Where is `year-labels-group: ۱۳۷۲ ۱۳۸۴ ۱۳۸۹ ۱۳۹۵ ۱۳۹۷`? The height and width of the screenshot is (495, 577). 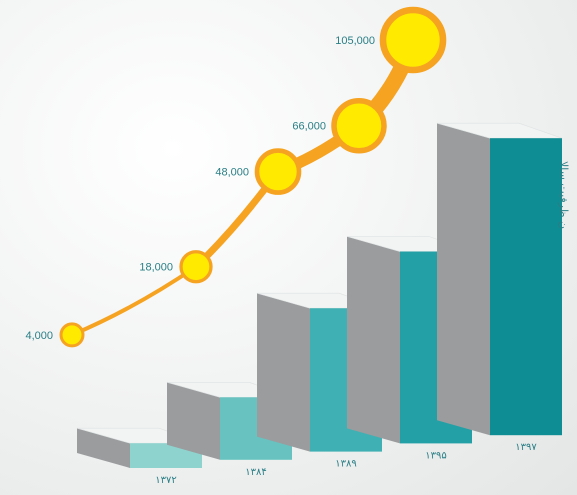 year-labels-group: ۱۳۷۲ ۱۳۸۴ ۱۳۸۹ ۱۳۹۵ ۱۳۹۷ is located at coordinates (346, 464).